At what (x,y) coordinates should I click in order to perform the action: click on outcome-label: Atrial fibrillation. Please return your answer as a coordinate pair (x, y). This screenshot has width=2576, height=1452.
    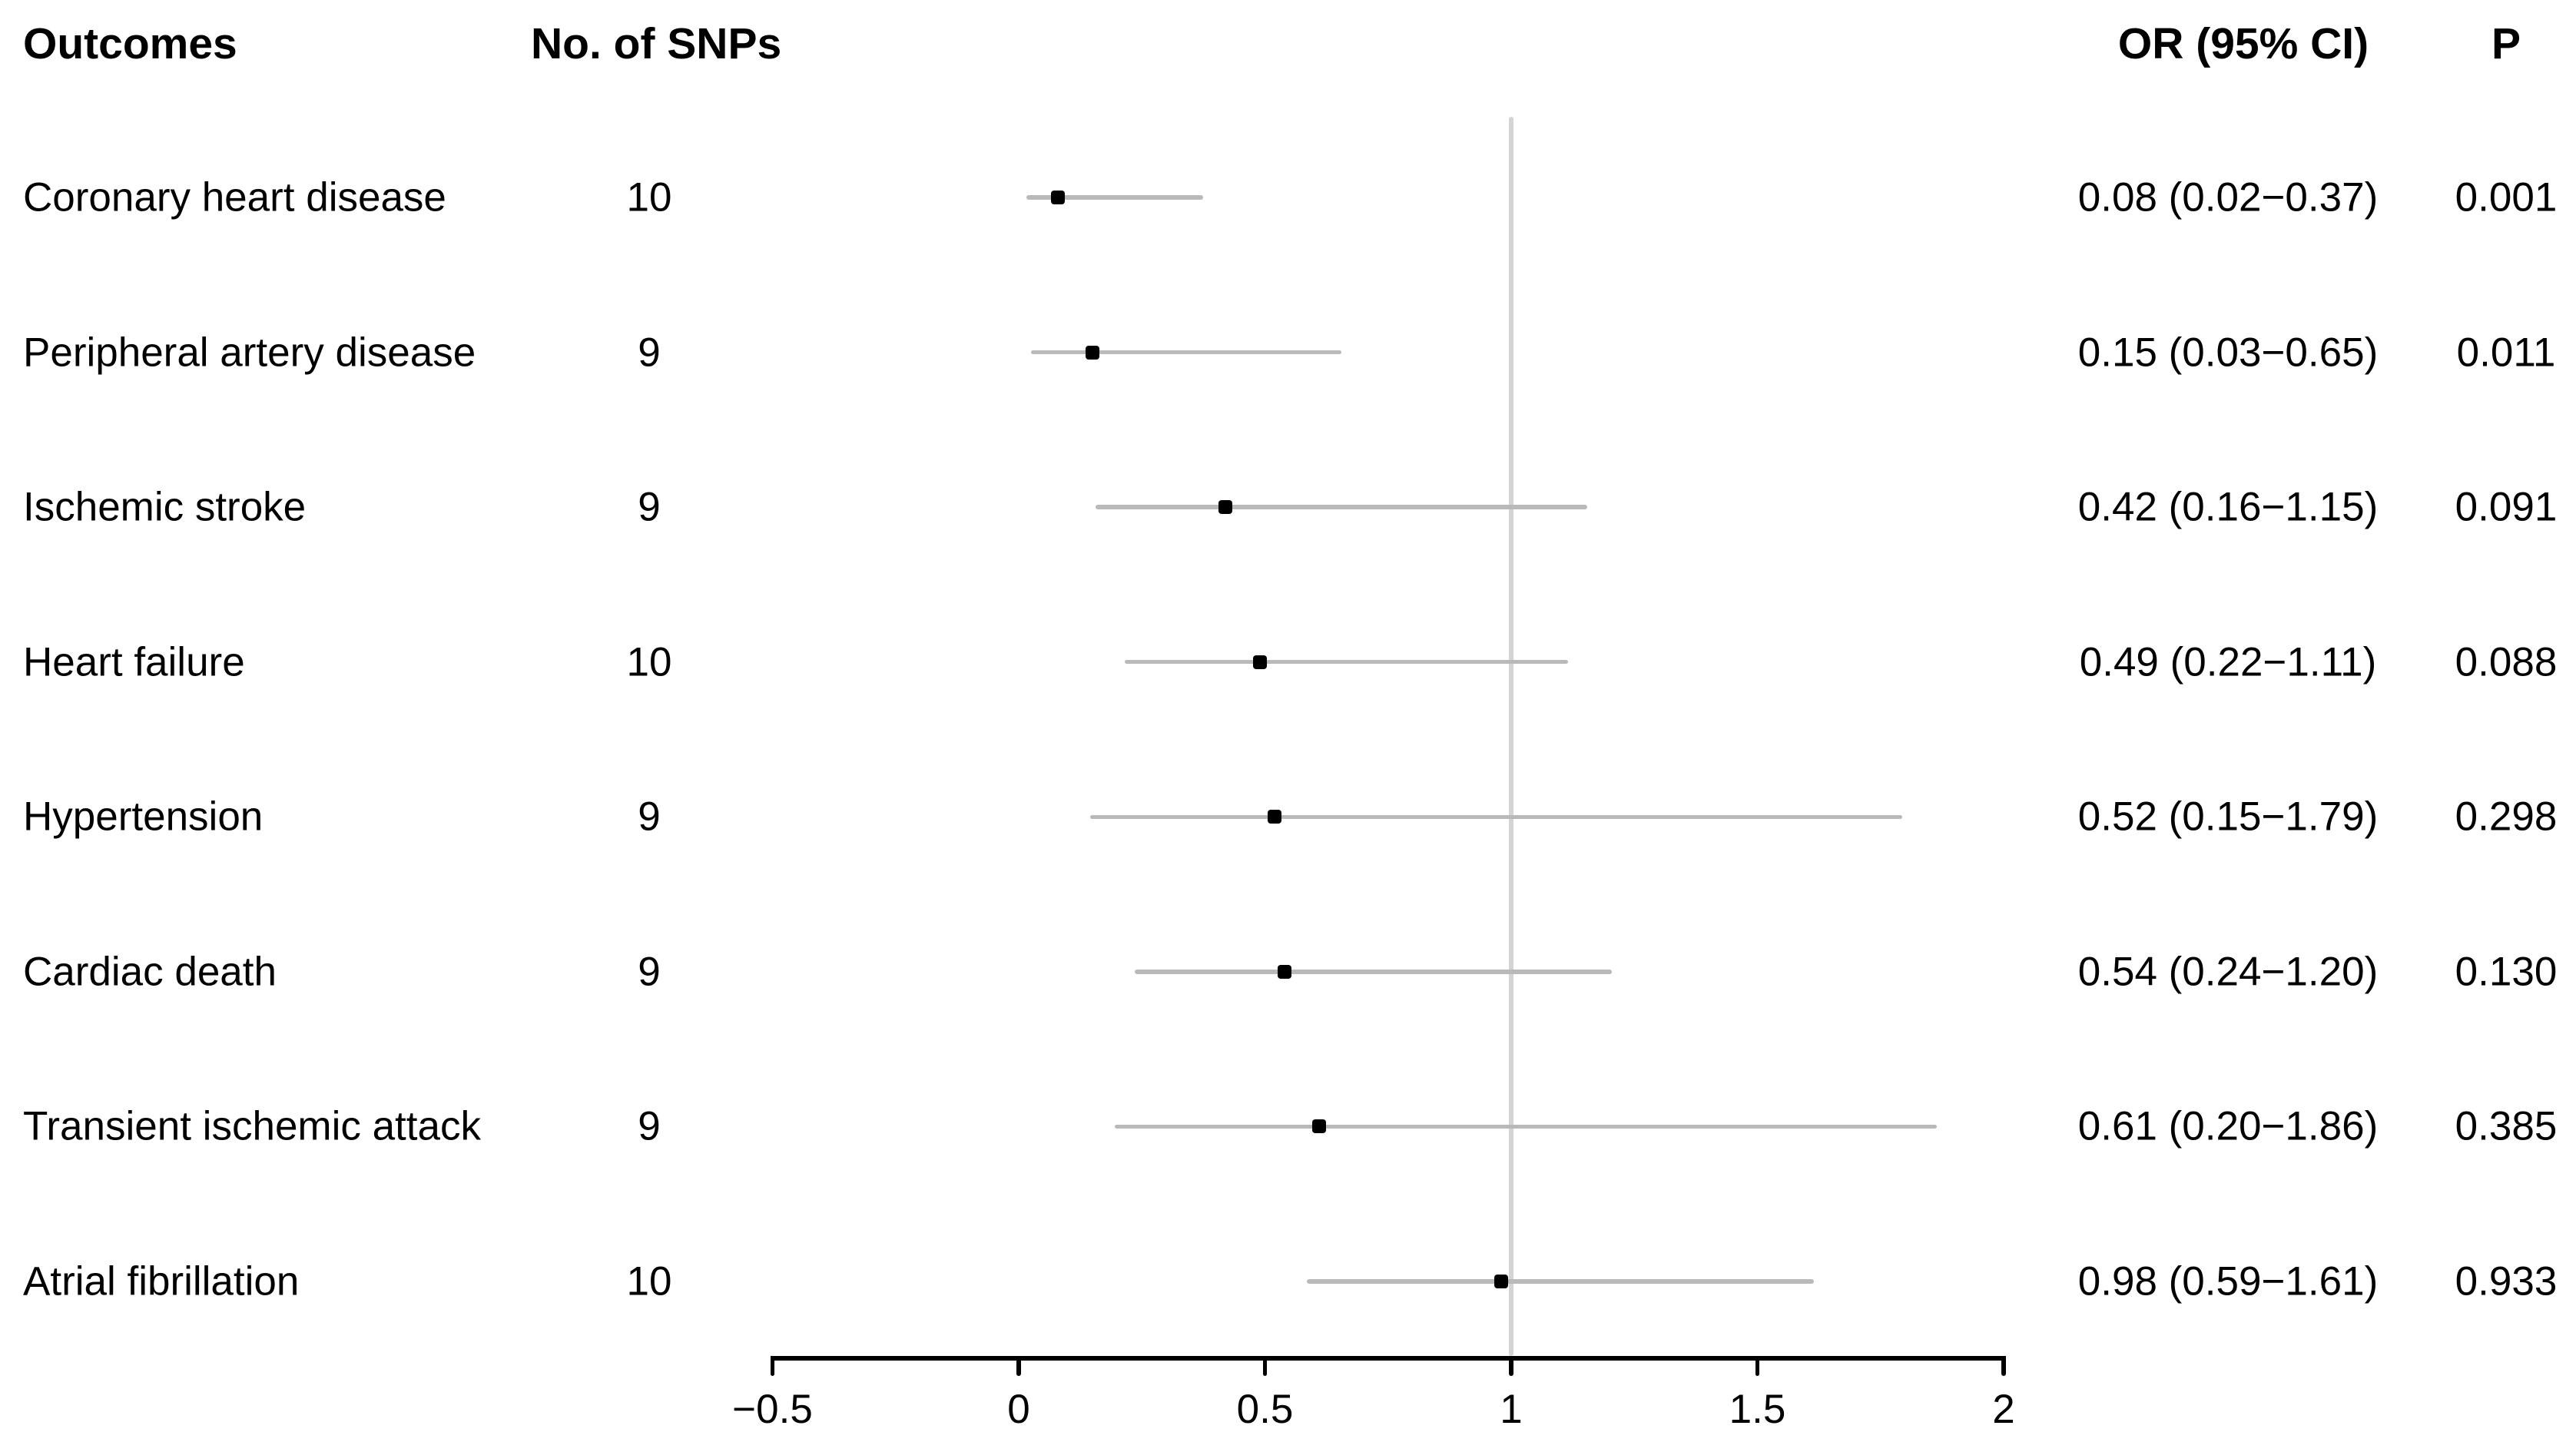
    Looking at the image, I should click on (161, 1281).